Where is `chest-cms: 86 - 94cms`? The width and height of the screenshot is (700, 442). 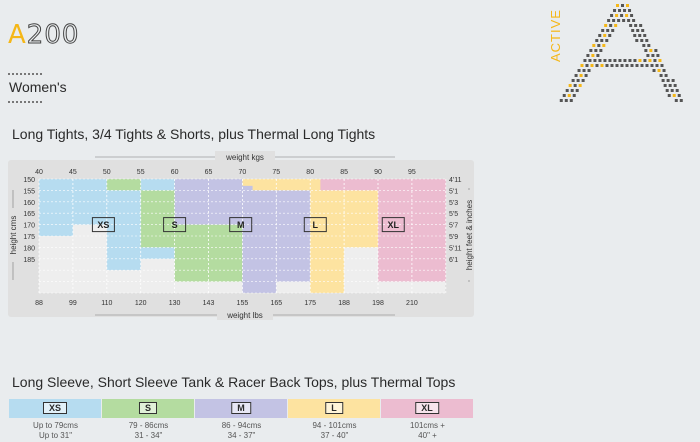
chest-cms: 86 - 94cms is located at coordinates (241, 425).